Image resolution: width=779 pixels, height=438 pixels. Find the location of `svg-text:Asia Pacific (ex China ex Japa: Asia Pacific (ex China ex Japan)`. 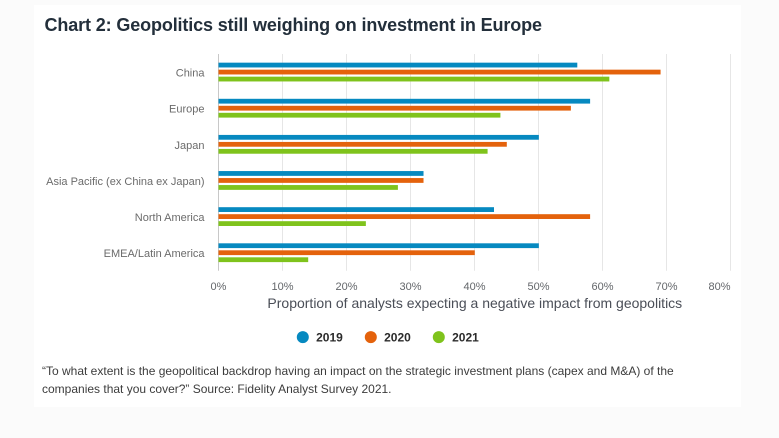

svg-text:Asia Pacific (ex China ex Japa: Asia Pacific (ex China ex Japan) is located at coordinates (125, 182).